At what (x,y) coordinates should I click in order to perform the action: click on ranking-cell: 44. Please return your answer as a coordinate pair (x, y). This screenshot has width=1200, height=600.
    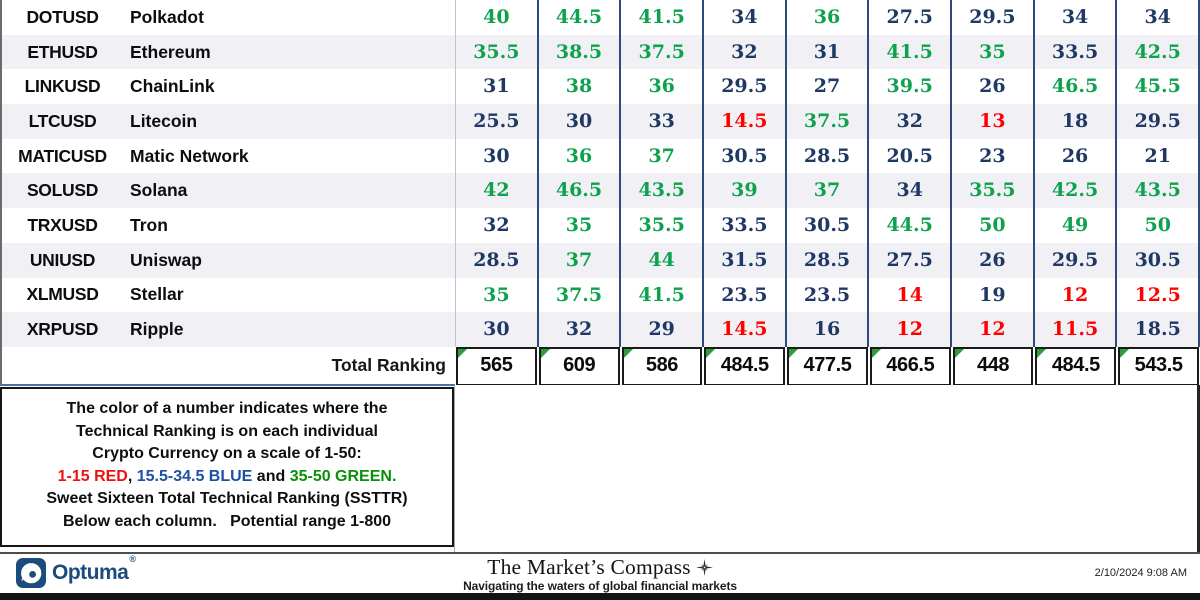
    Looking at the image, I should click on (663, 260).